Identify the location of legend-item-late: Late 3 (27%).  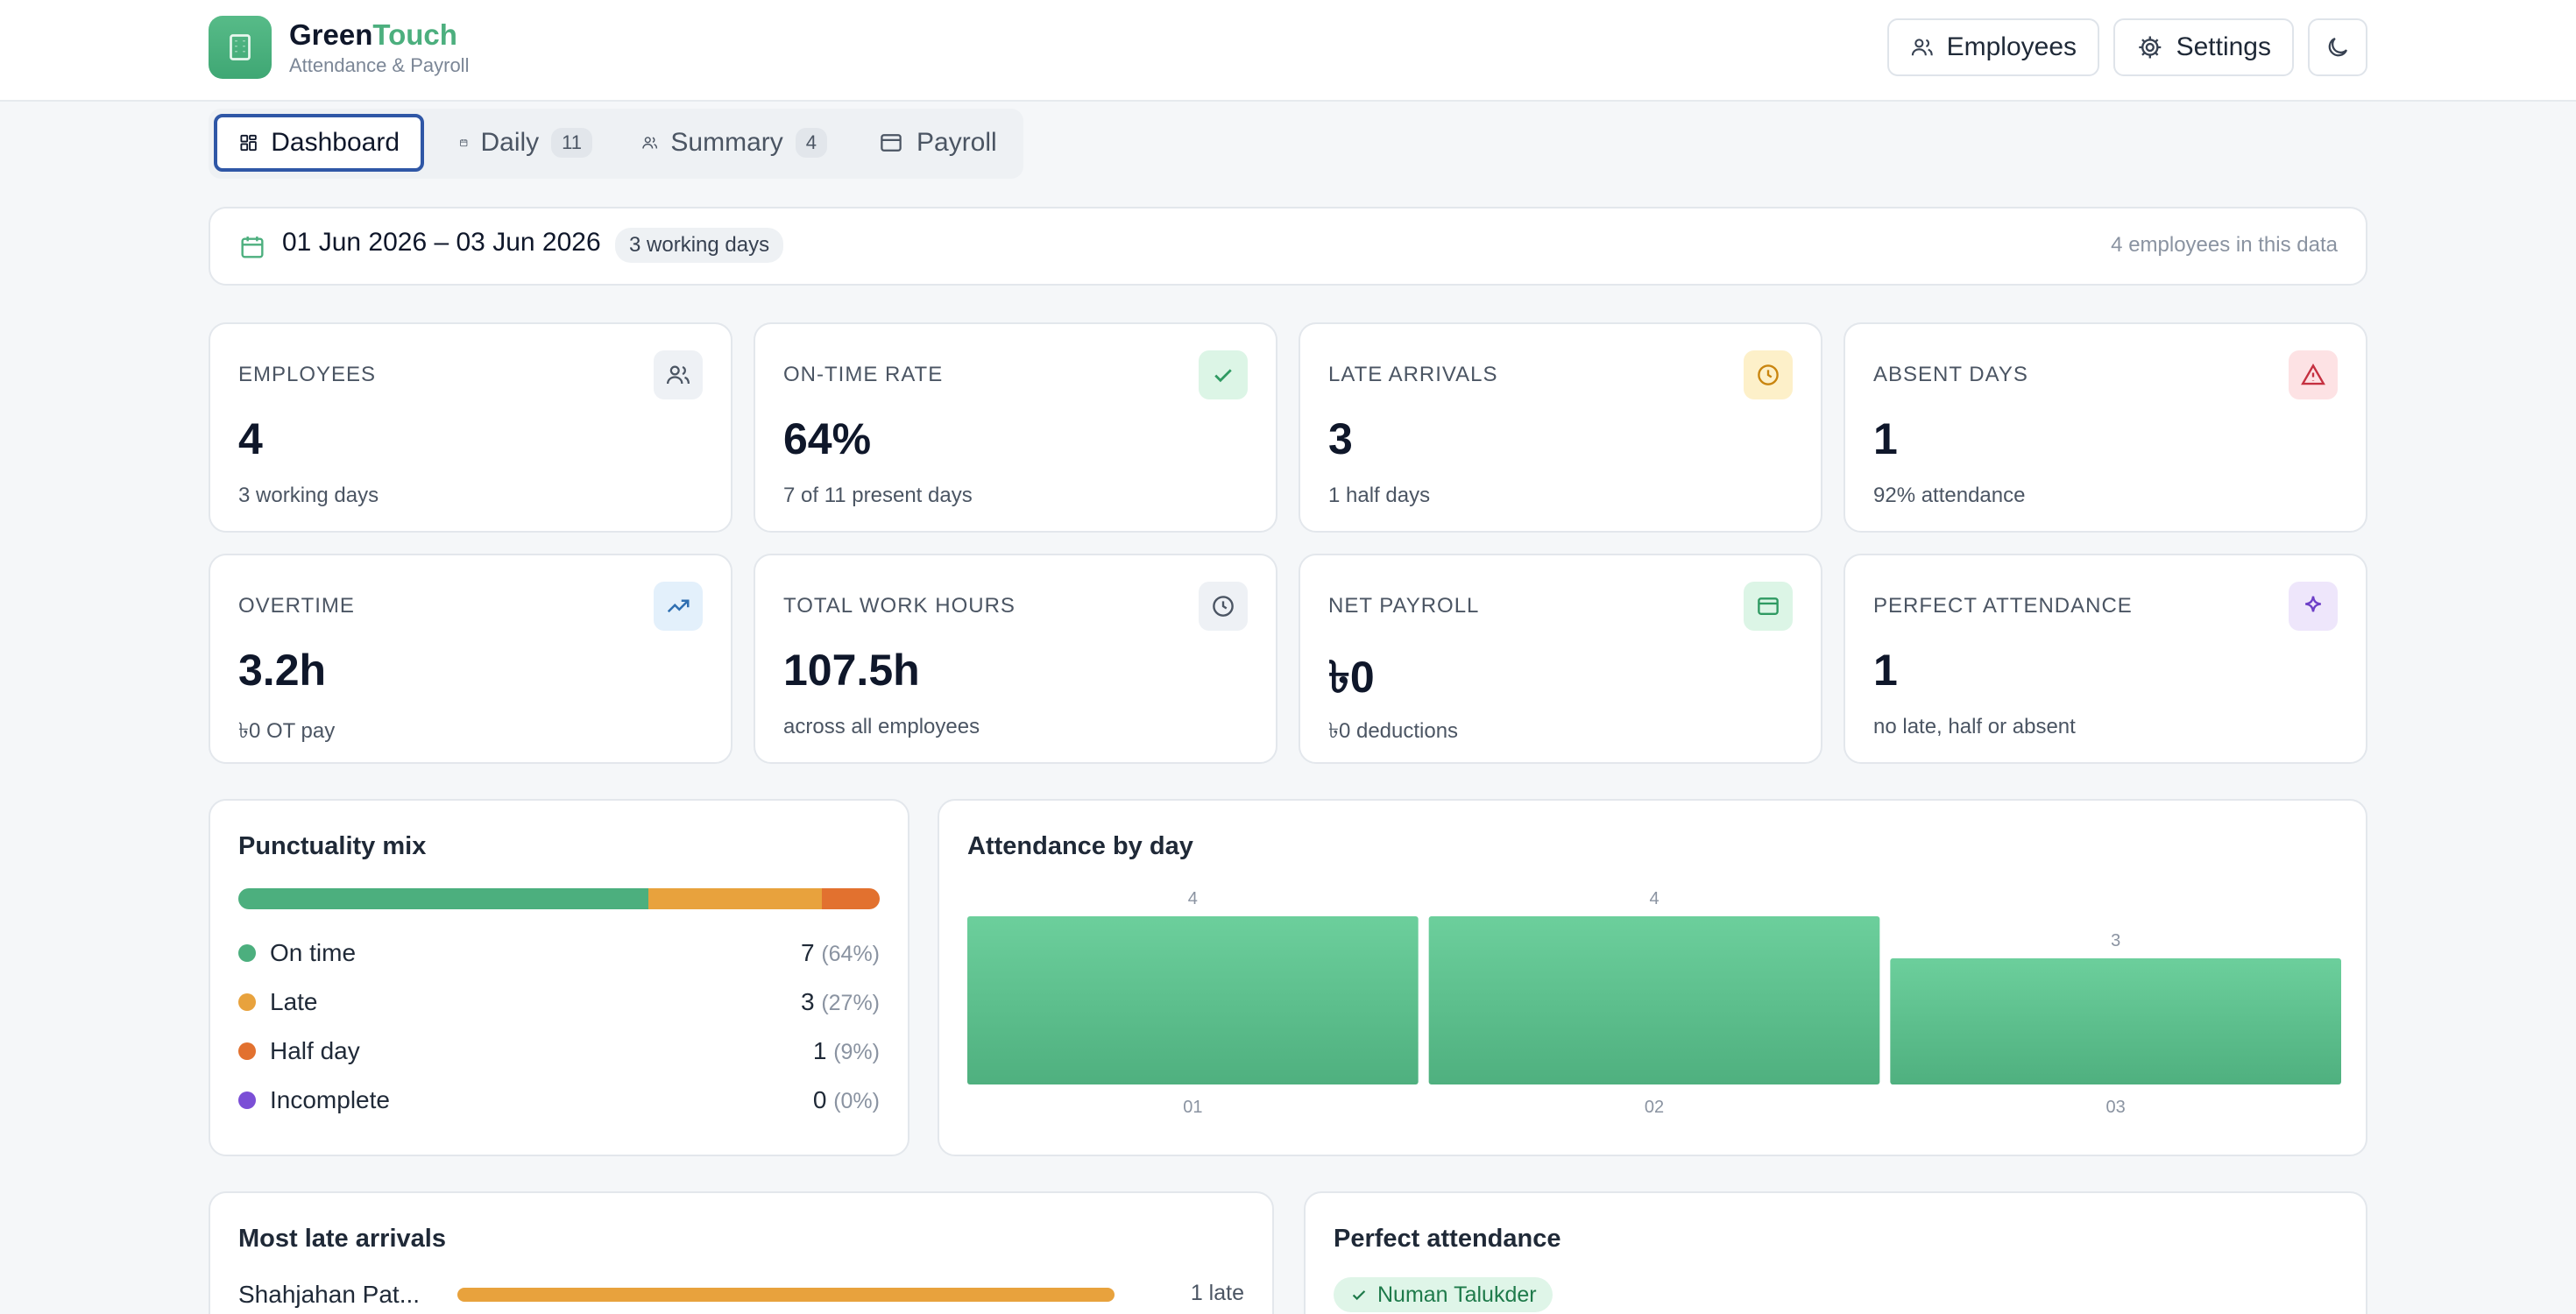
(559, 1002).